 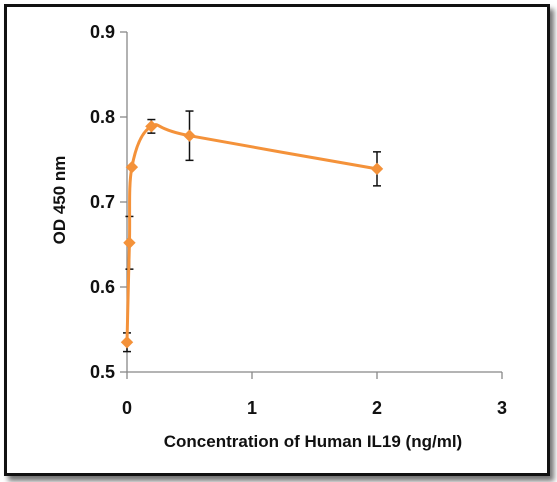 What do you see at coordinates (314, 395) in the screenshot?
I see `x-ticks: 0 1 2 3` at bounding box center [314, 395].